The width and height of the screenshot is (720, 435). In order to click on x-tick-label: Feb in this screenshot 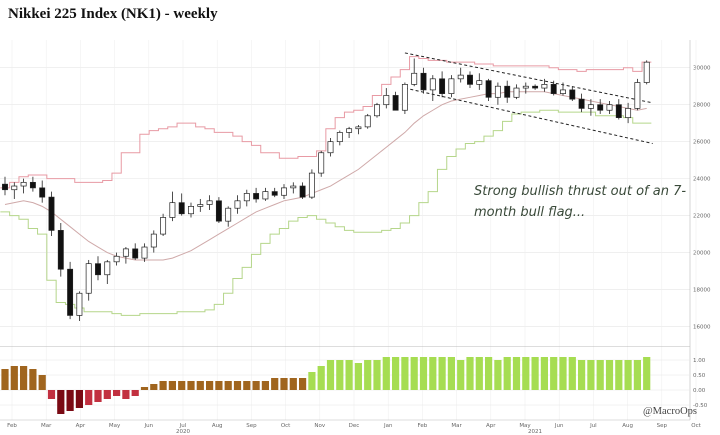, I will do `click(12, 426)`.